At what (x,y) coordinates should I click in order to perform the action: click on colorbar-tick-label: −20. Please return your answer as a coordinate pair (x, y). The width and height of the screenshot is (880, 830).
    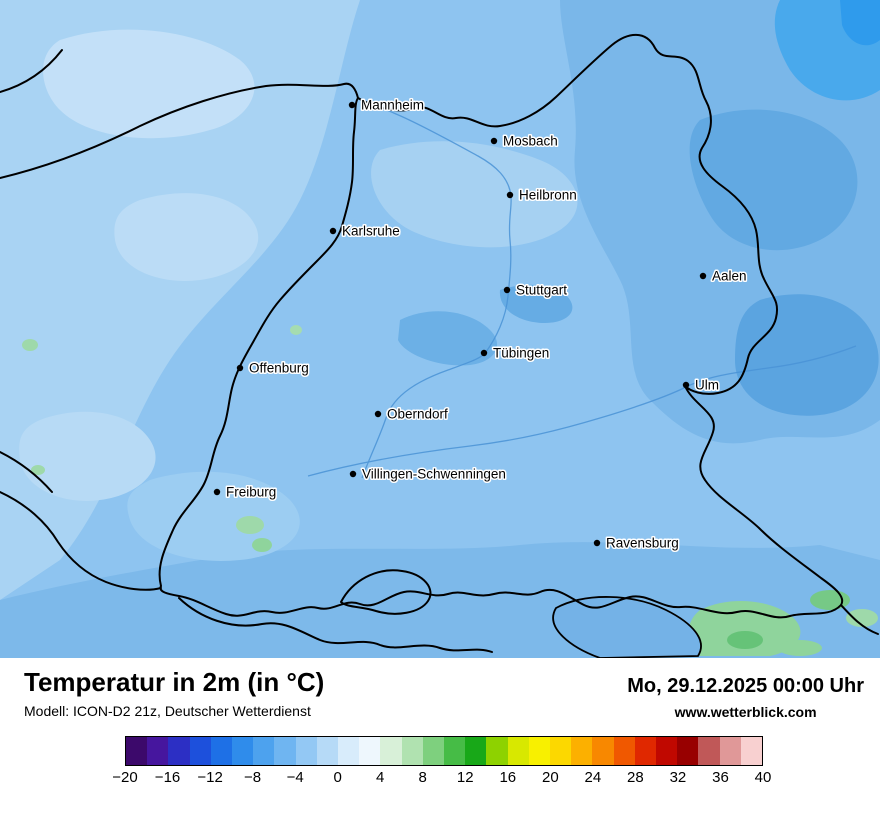
    Looking at the image, I should click on (125, 777).